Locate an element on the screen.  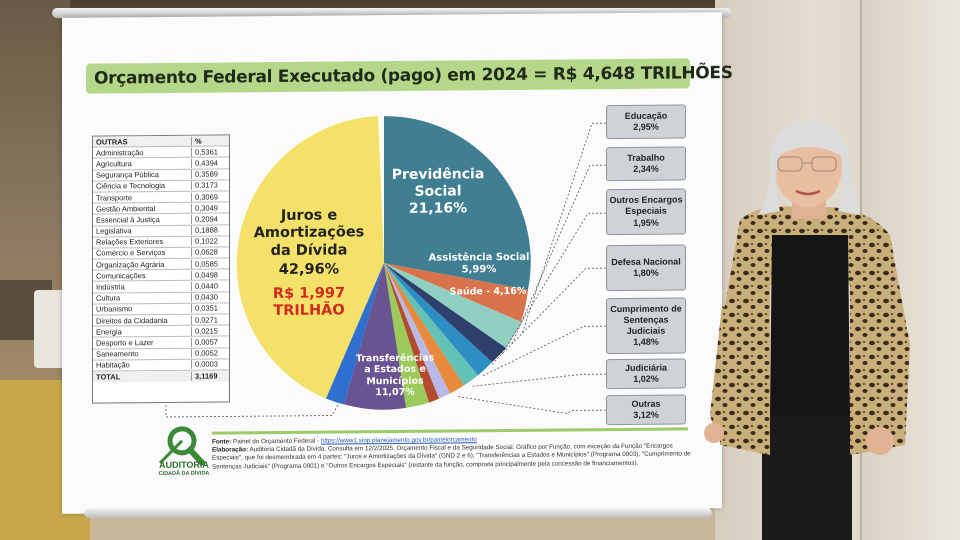
row-function-name: Gestão Ambiental is located at coordinates (126, 208).